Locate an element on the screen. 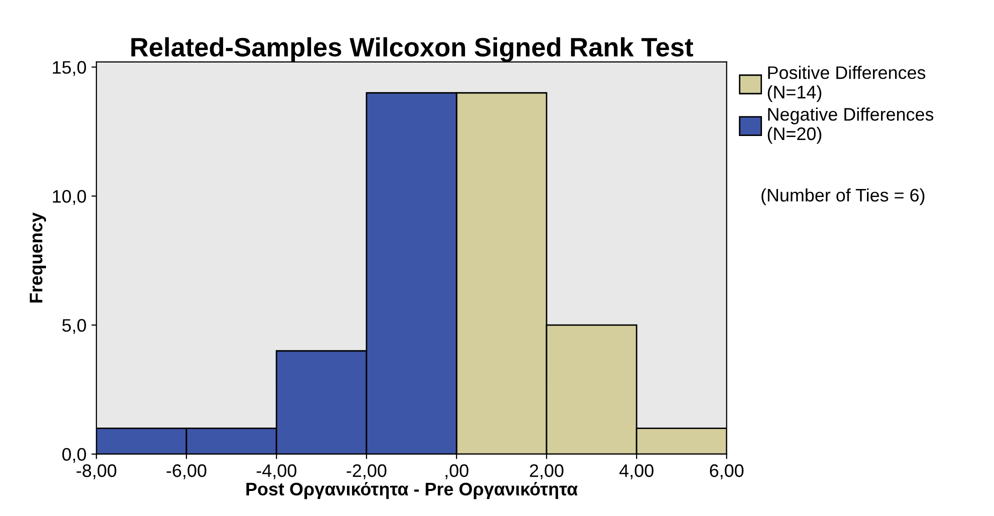 This screenshot has height=516, width=994. chart-title: Related-Samples Wilcoxon Signed Rank Test is located at coordinates (412, 49).